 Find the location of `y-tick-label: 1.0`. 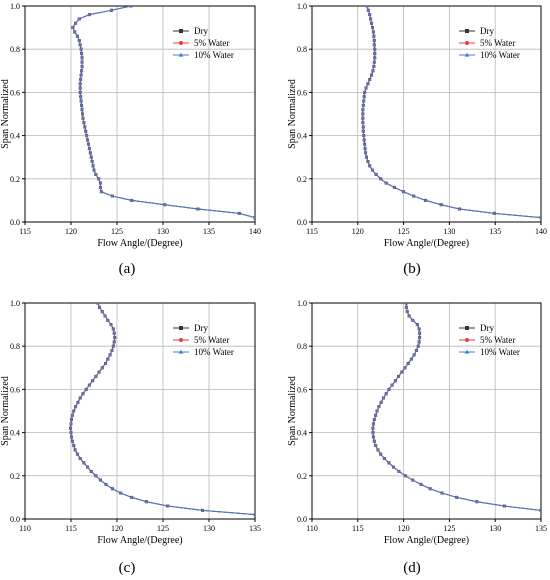

y-tick-label: 1.0 is located at coordinates (302, 303).